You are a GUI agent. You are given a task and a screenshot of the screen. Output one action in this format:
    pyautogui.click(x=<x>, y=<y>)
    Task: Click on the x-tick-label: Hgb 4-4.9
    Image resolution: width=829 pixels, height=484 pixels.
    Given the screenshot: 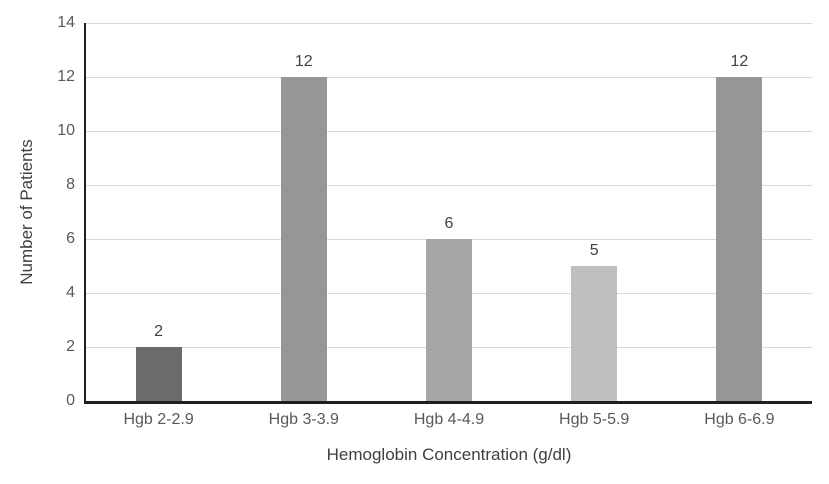 What is the action you would take?
    pyautogui.click(x=449, y=419)
    